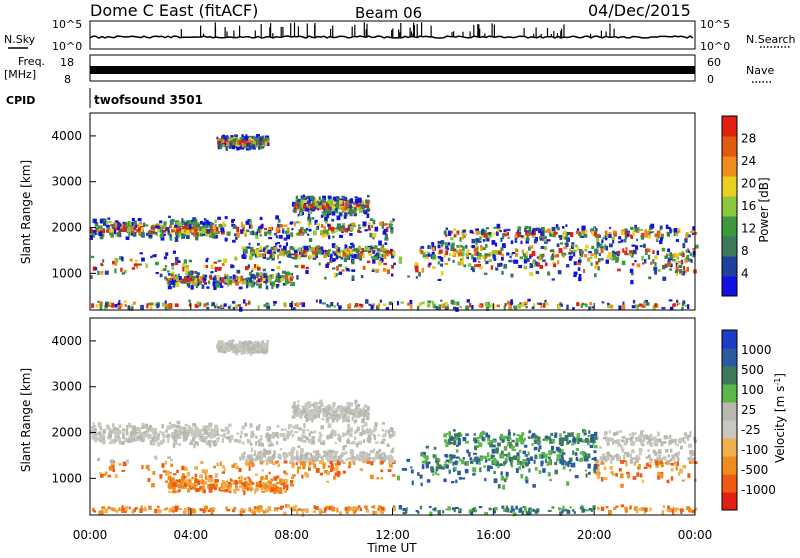 This screenshot has width=800, height=558. Describe the element at coordinates (20, 39) in the screenshot. I see `nsky-label: N.Sky` at that location.